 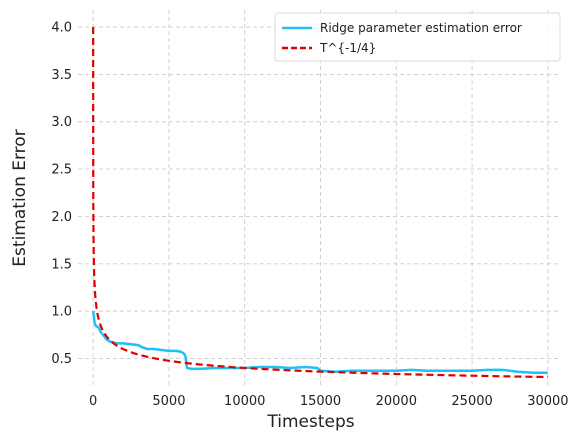 I want to click on x-tick-label: 15000, so click(x=320, y=401).